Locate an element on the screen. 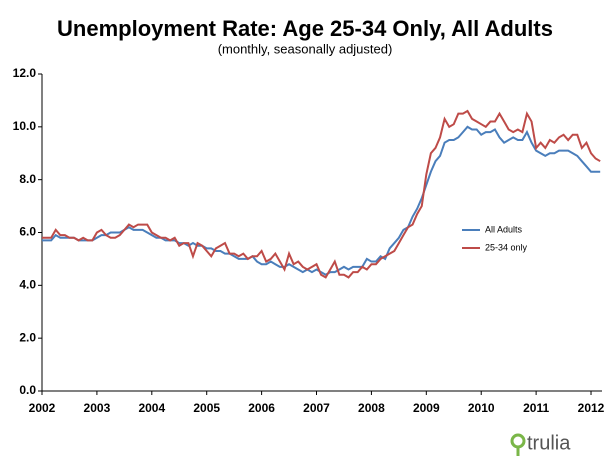 The image size is (610, 472). y-tick-label: 10.0 is located at coordinates (25, 126).